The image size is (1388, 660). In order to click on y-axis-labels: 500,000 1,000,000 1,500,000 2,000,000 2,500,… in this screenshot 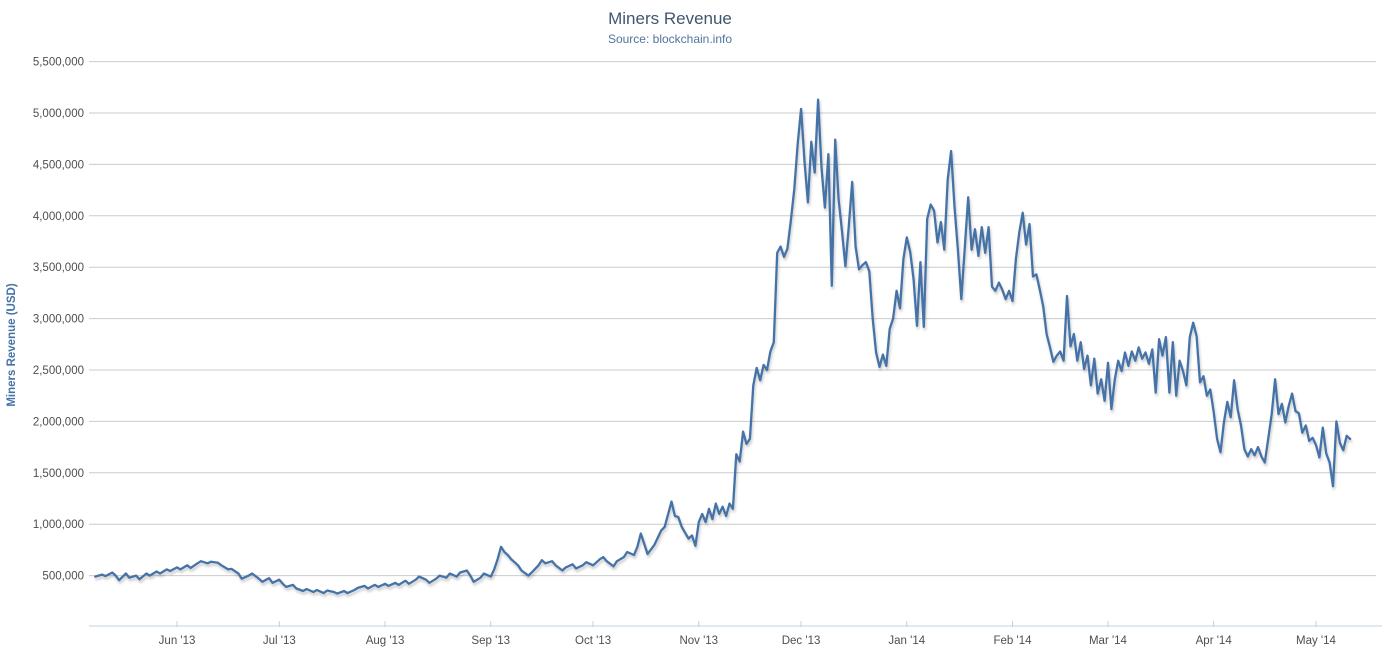, I will do `click(58, 320)`.